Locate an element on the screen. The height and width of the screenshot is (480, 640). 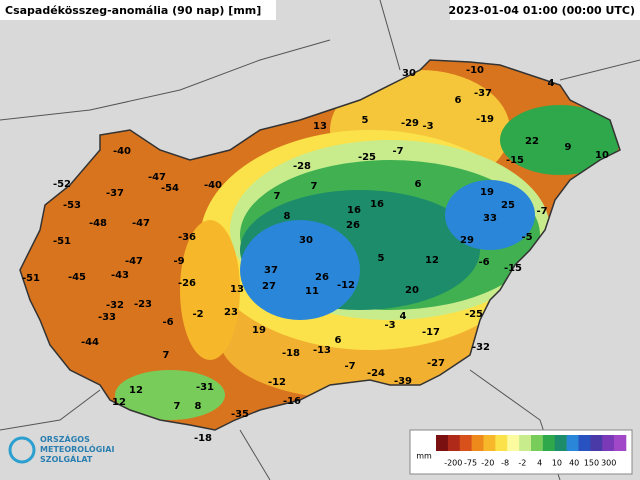
station-value: 26 is located at coordinates (322, 277).